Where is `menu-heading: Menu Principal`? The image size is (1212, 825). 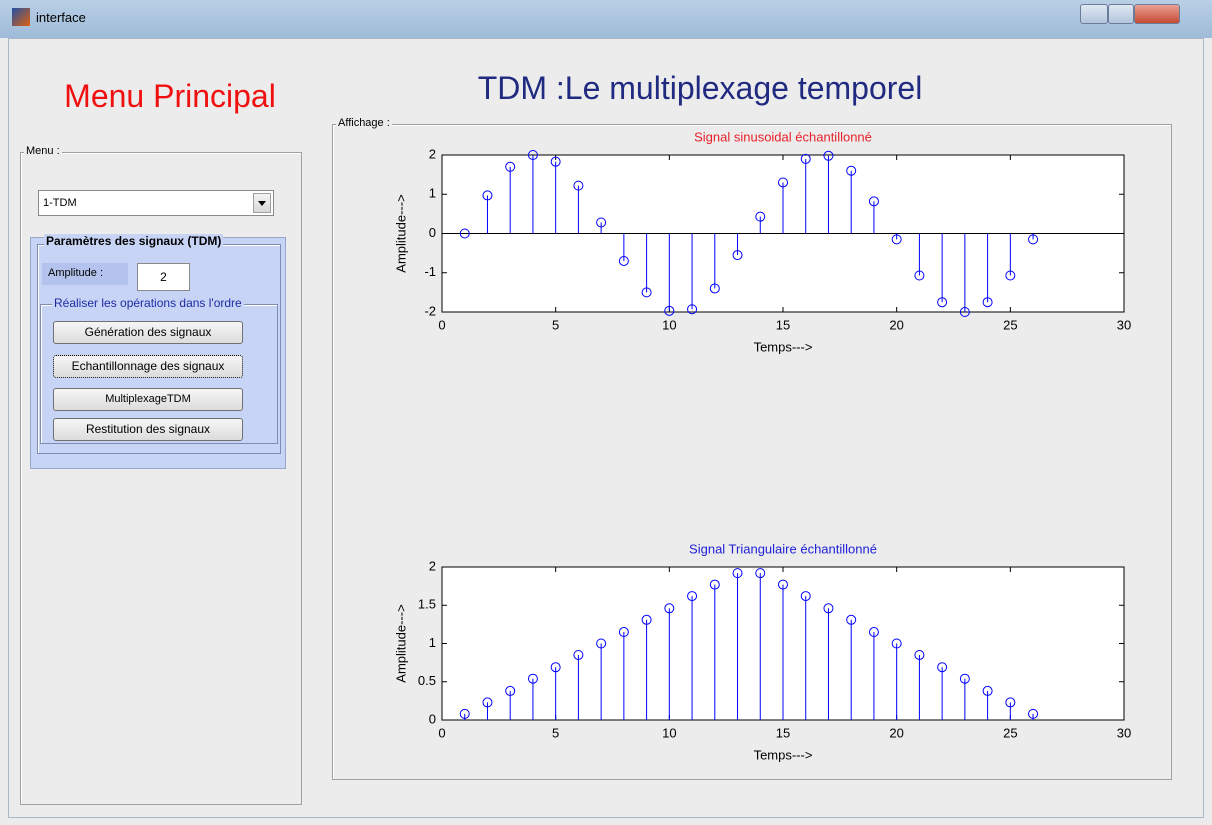 menu-heading: Menu Principal is located at coordinates (170, 96).